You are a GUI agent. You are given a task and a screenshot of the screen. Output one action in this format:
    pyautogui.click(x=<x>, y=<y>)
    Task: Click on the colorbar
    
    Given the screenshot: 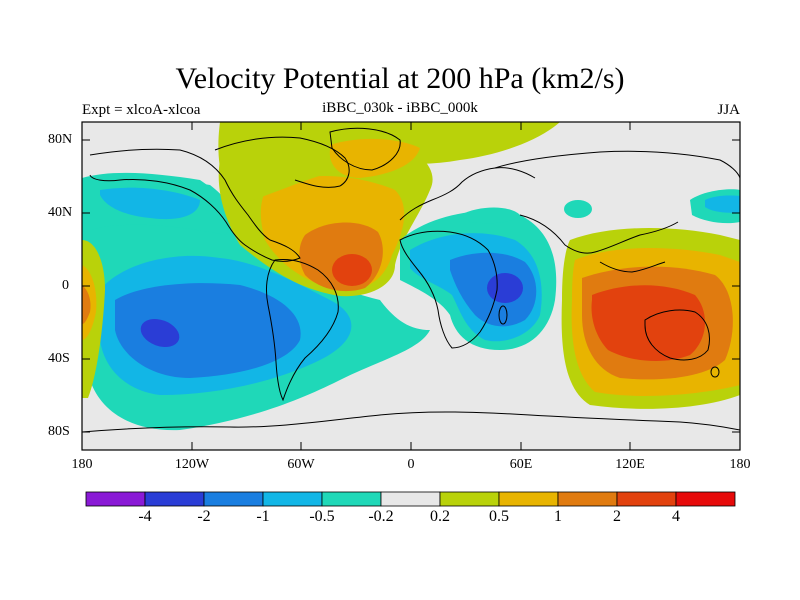 What is the action you would take?
    pyautogui.click(x=410, y=499)
    